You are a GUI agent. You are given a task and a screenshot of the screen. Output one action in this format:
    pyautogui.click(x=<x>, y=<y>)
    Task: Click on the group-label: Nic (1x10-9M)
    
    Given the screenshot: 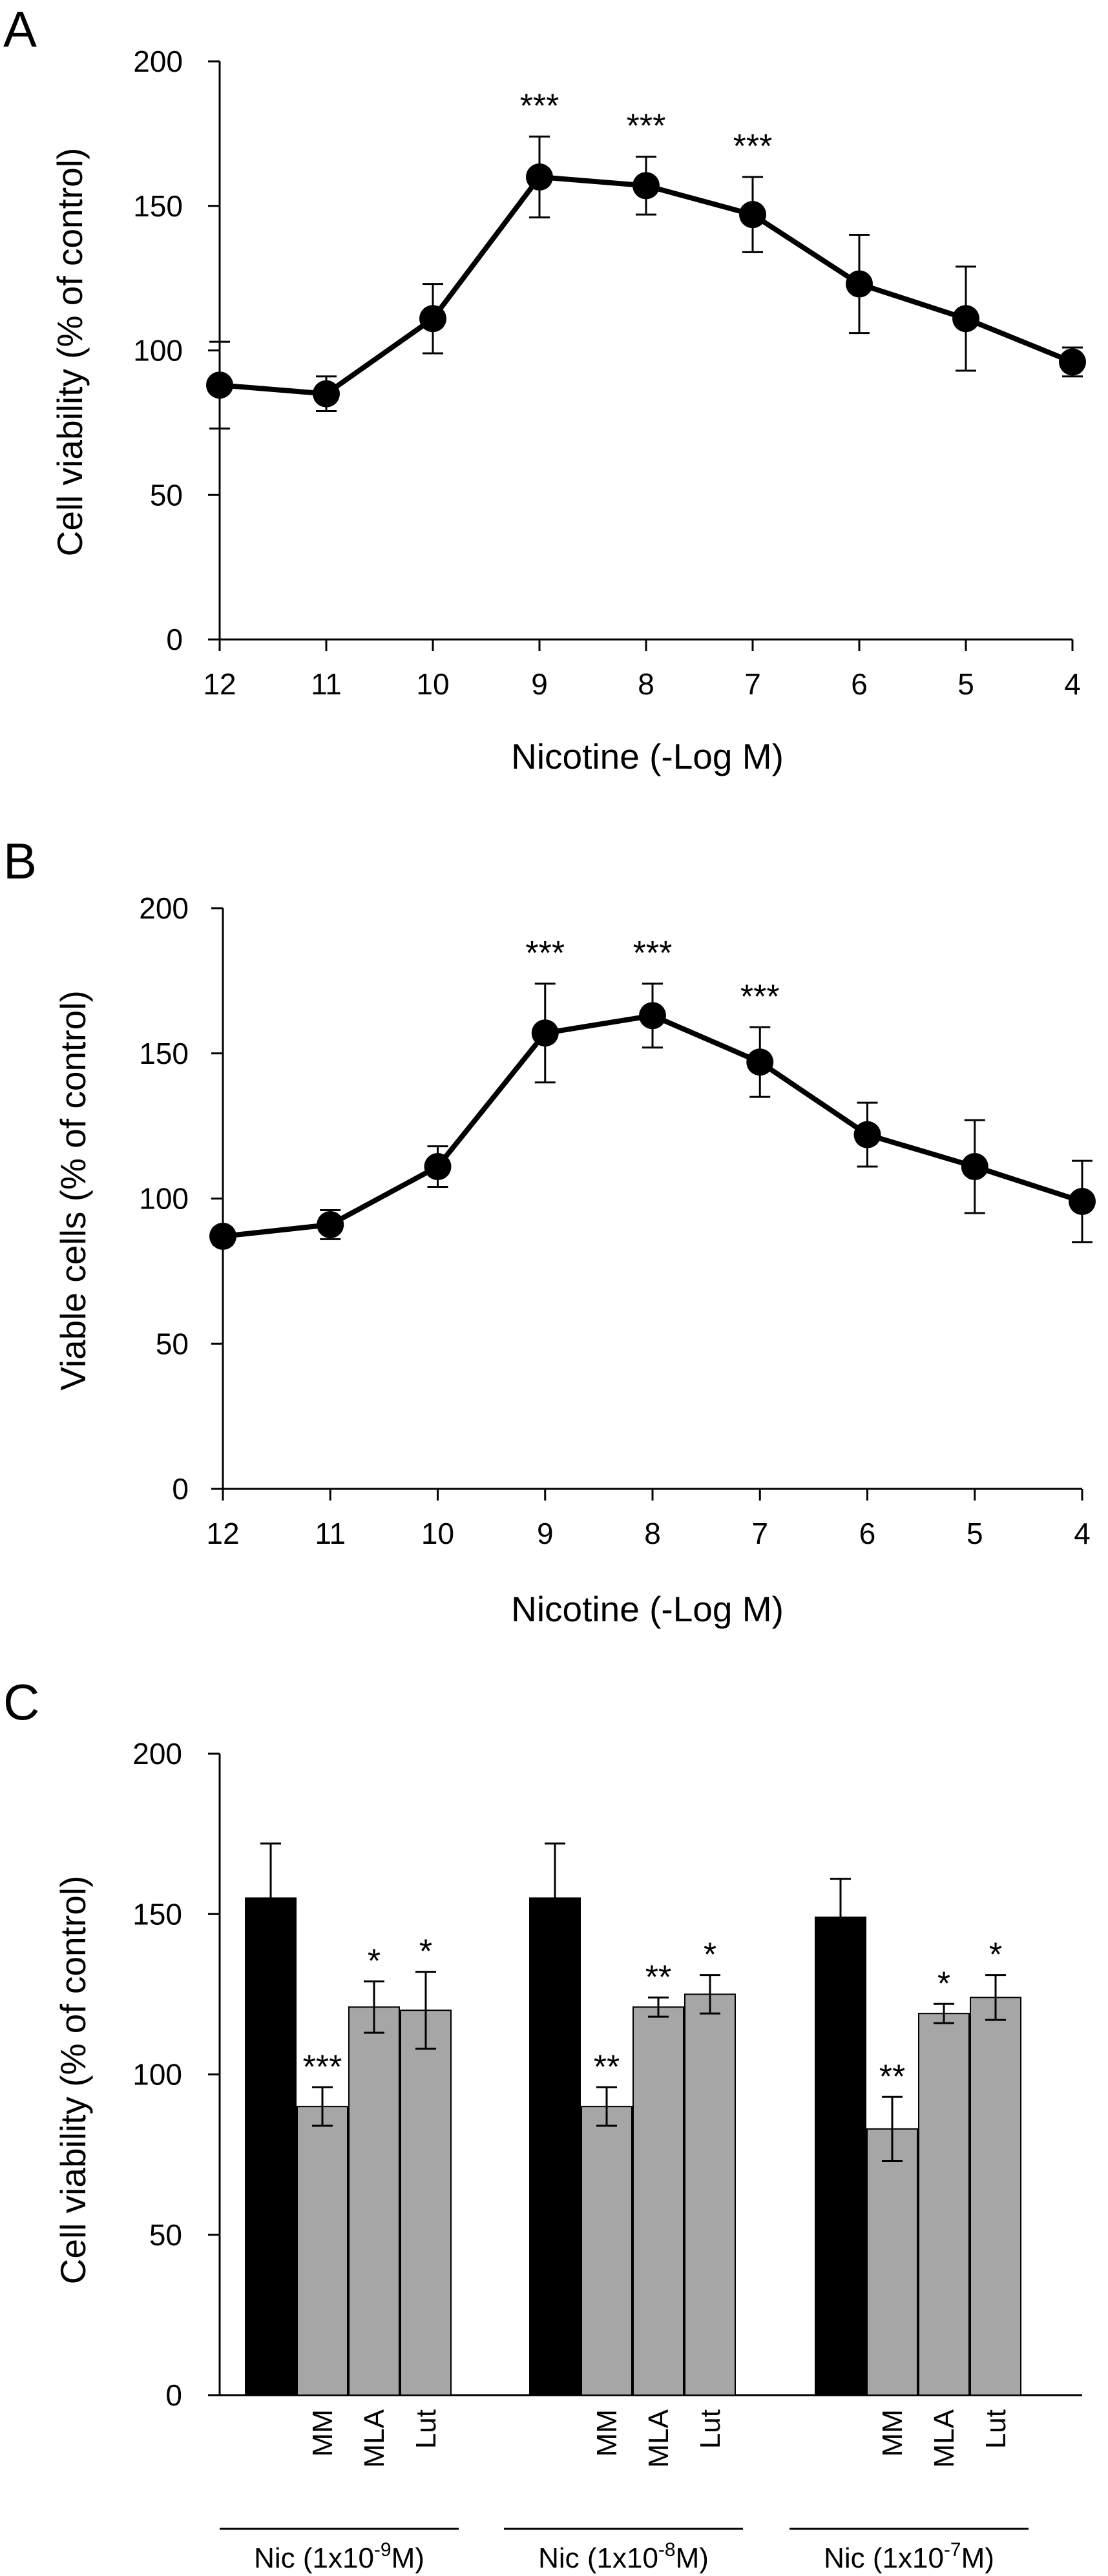 What is the action you would take?
    pyautogui.click(x=339, y=2556)
    